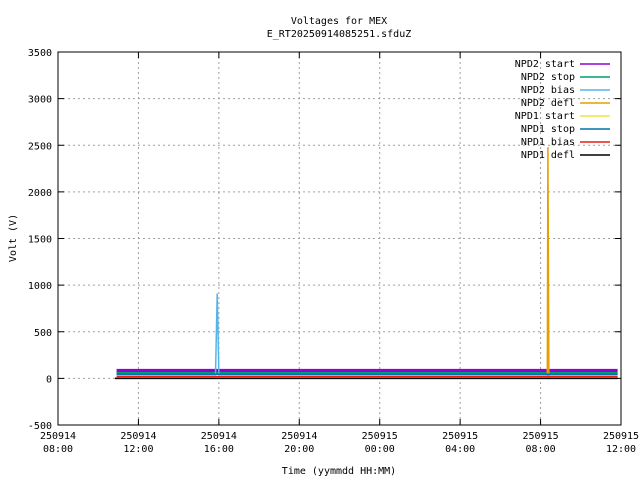 This screenshot has height=480, width=640. What do you see at coordinates (545, 64) in the screenshot?
I see `legend-label: NPD2 start` at bounding box center [545, 64].